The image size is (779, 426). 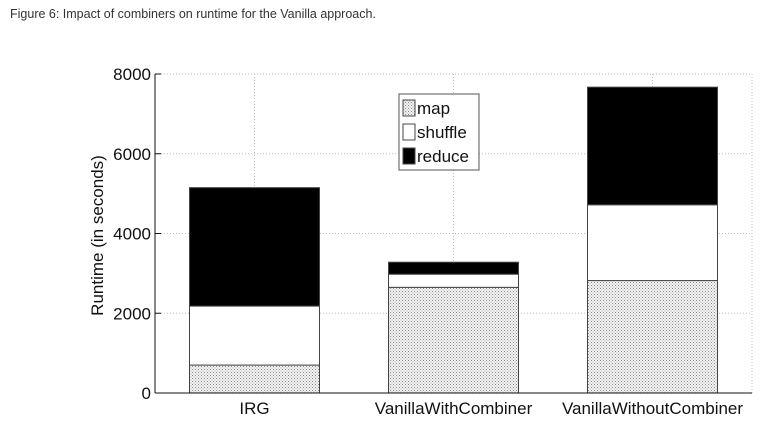 I want to click on legend-swatch-map, so click(x=409, y=108).